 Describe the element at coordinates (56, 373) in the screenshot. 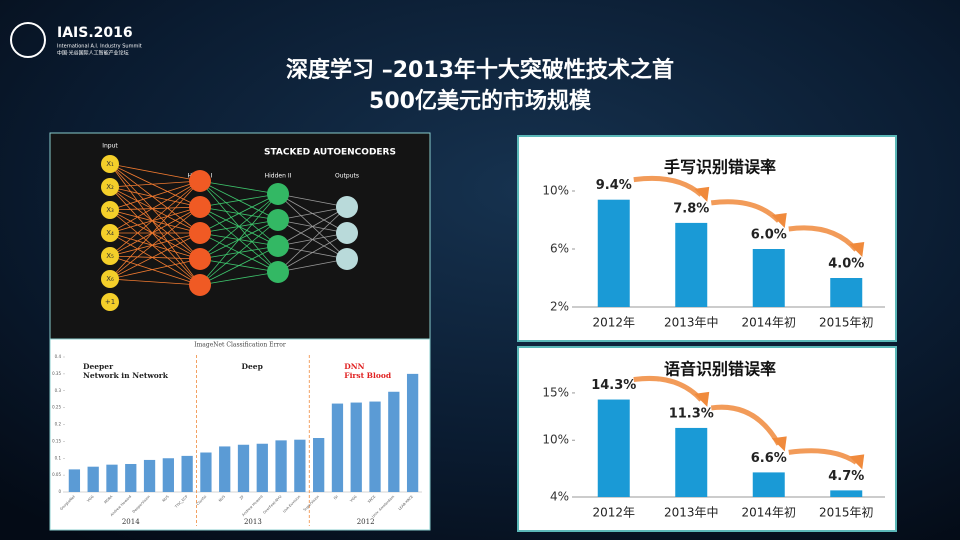

I see `y-tick-label: 0.35` at that location.